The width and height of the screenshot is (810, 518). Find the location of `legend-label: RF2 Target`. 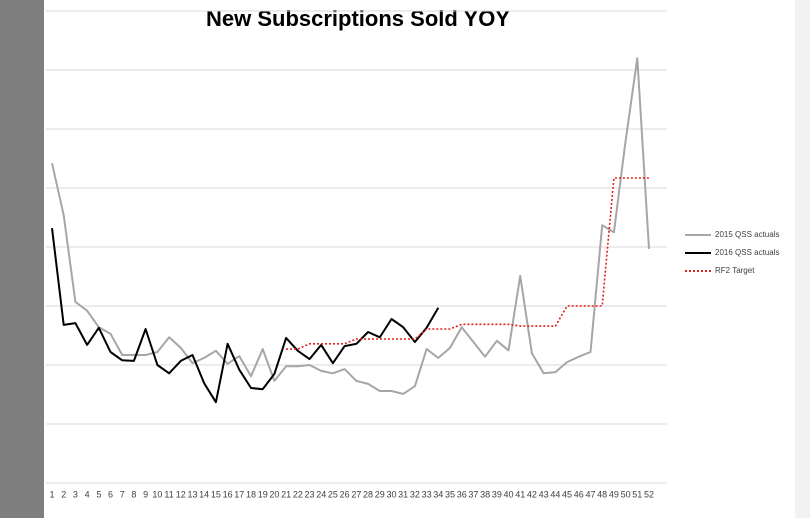

legend-label: RF2 Target is located at coordinates (735, 270).